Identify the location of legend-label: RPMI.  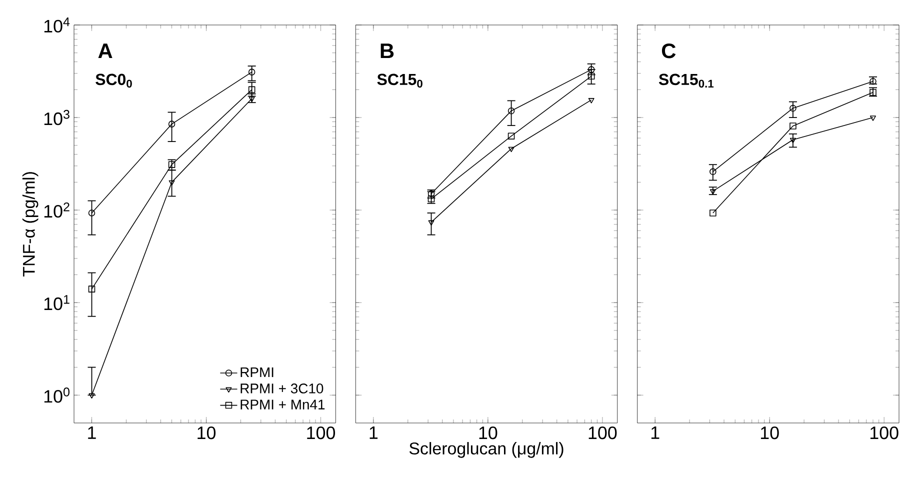
(257, 372).